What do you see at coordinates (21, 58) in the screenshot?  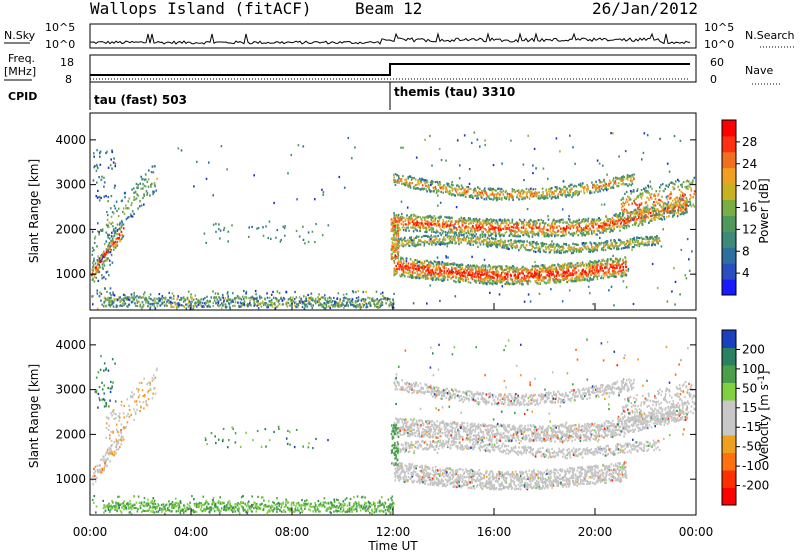 I see `freq-label: Freq.` at bounding box center [21, 58].